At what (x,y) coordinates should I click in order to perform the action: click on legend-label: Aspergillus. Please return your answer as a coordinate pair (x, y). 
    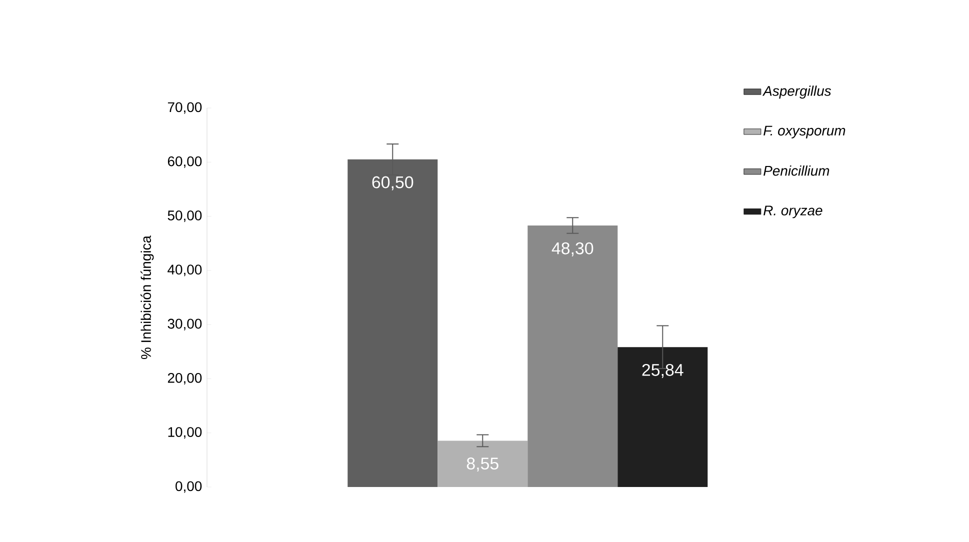
    Looking at the image, I should click on (797, 92).